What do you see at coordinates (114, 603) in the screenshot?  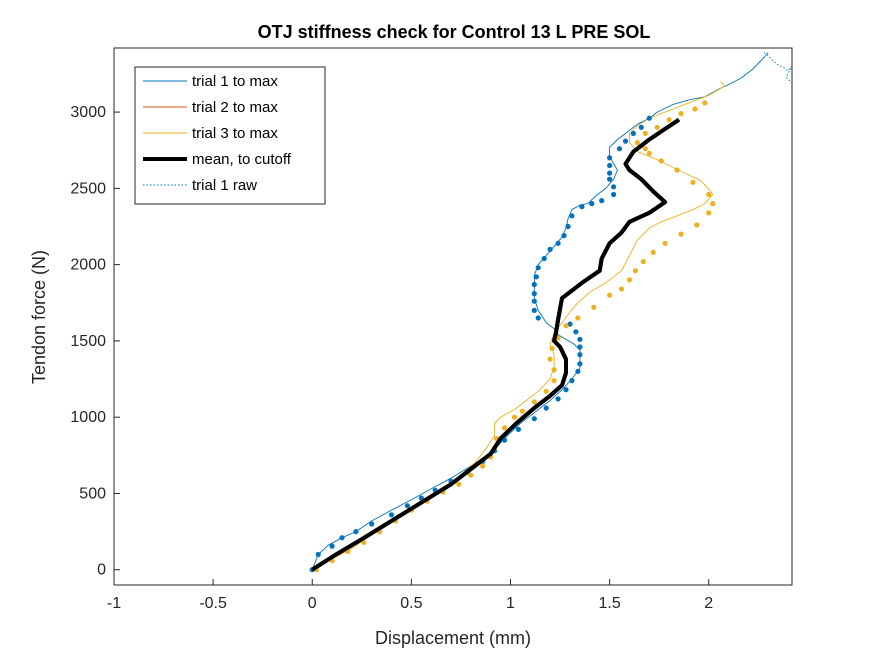 I see `x-tick-label: -1` at bounding box center [114, 603].